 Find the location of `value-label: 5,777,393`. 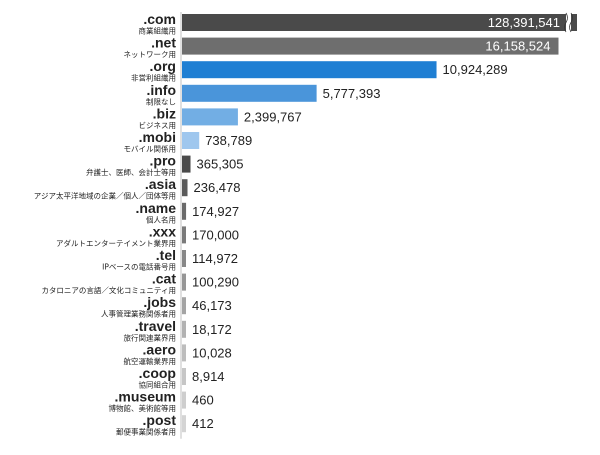

value-label: 5,777,393 is located at coordinates (352, 93).